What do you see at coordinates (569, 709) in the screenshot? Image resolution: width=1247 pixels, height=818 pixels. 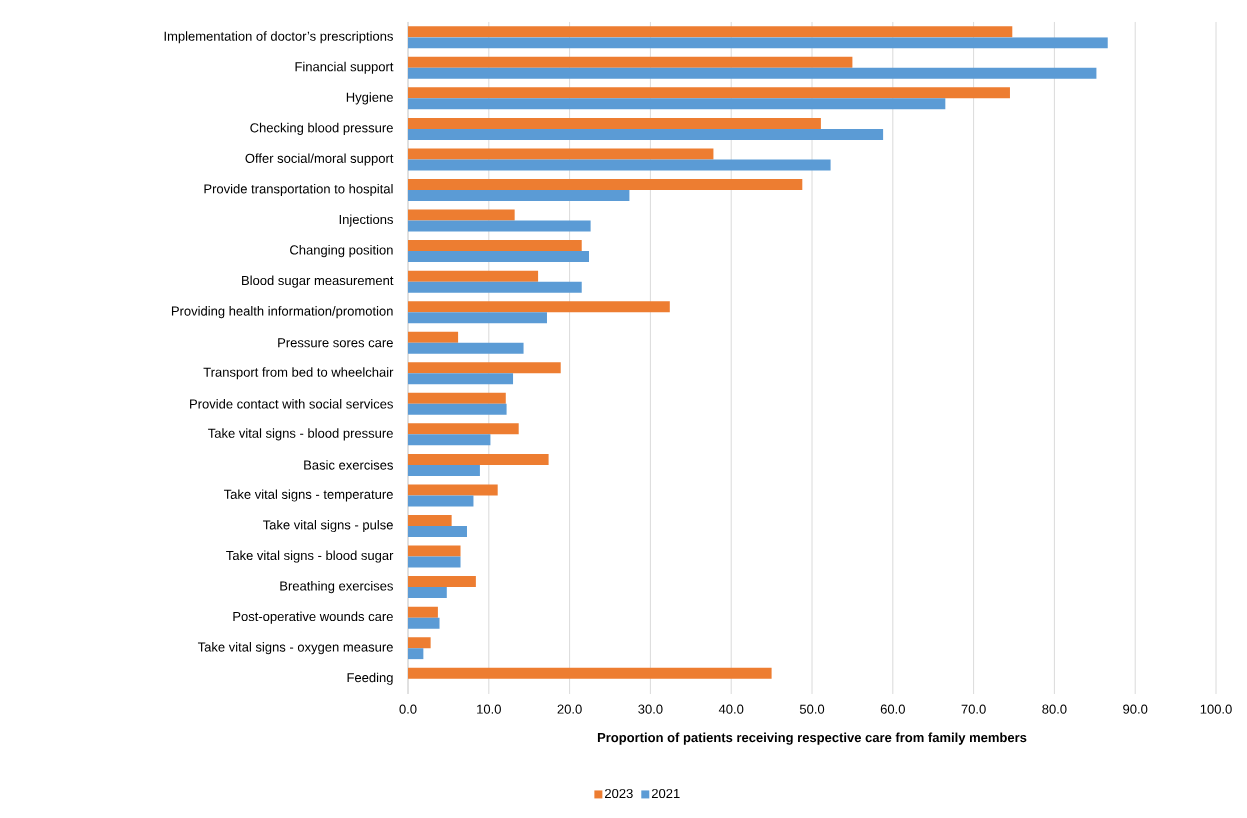 I see `x-tick-label: 20.0` at bounding box center [569, 709].